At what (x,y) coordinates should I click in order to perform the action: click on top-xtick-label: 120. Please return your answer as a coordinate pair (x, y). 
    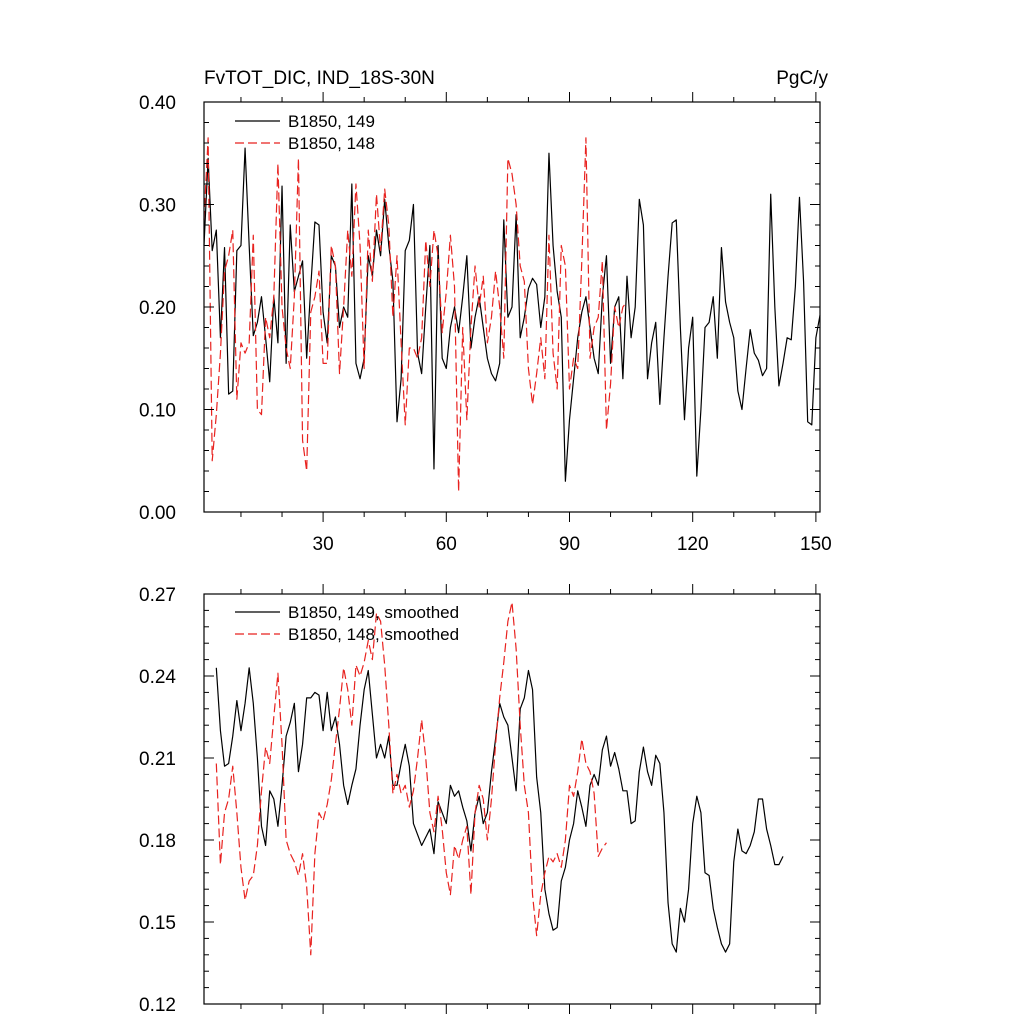
    Looking at the image, I should click on (693, 544).